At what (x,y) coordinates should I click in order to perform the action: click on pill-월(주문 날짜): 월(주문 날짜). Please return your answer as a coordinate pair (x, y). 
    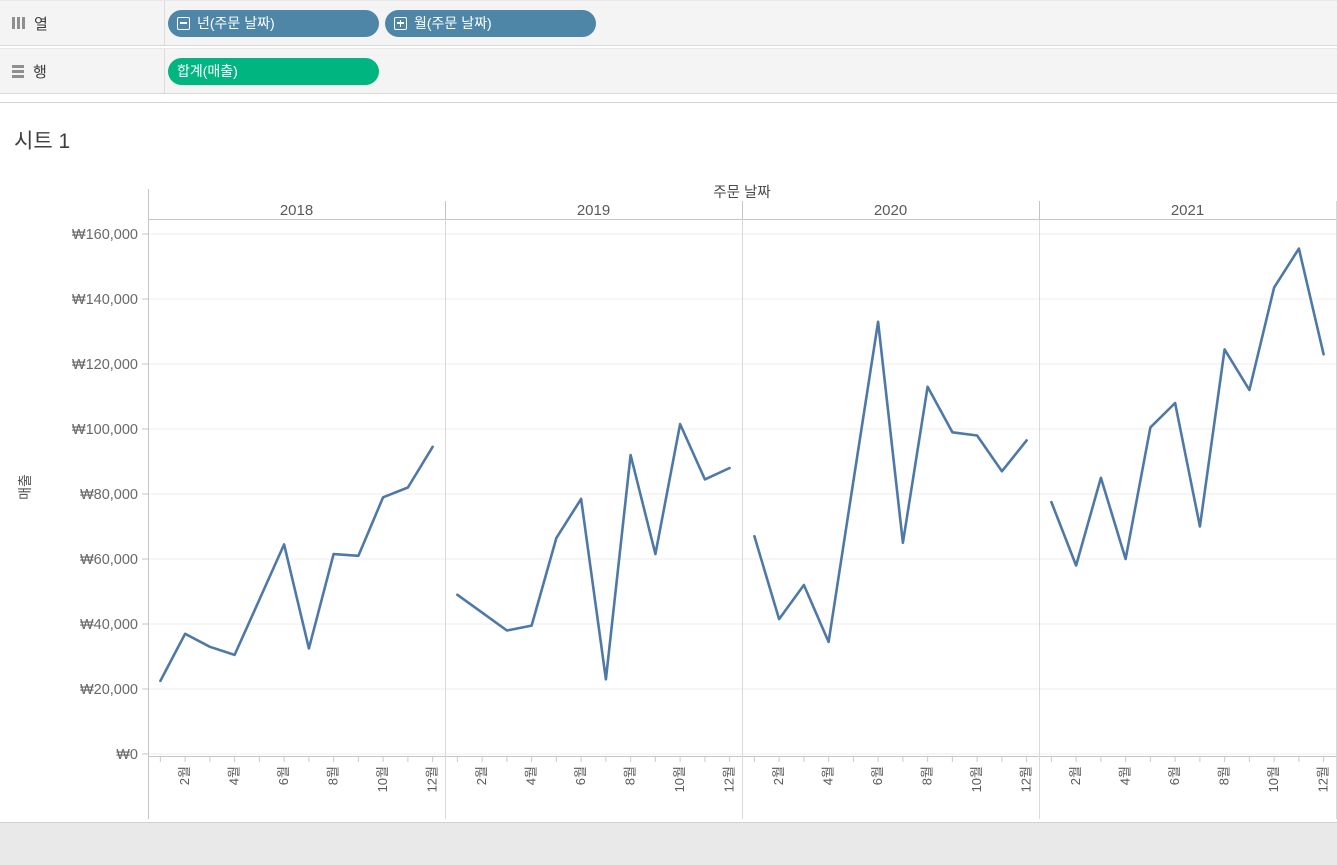
    Looking at the image, I should click on (490, 23).